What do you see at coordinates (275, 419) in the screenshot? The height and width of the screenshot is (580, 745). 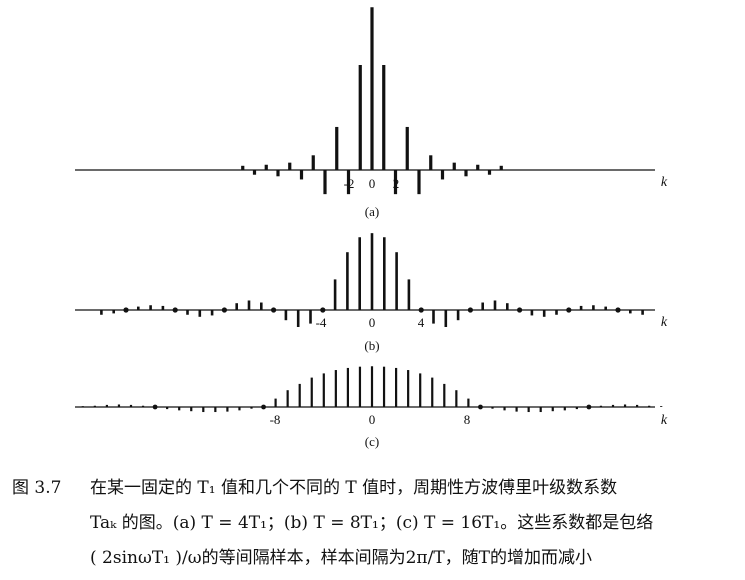 I see `panel-c-tick-neg8: -8` at bounding box center [275, 419].